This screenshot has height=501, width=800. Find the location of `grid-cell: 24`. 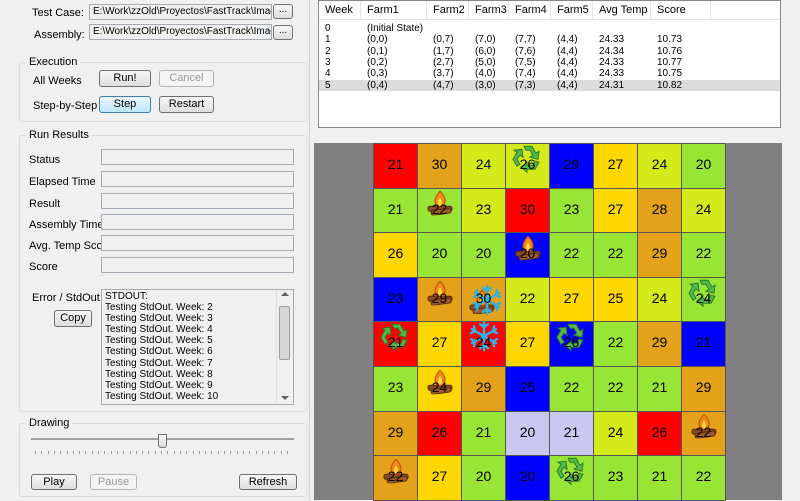

grid-cell: 24 is located at coordinates (703, 210).